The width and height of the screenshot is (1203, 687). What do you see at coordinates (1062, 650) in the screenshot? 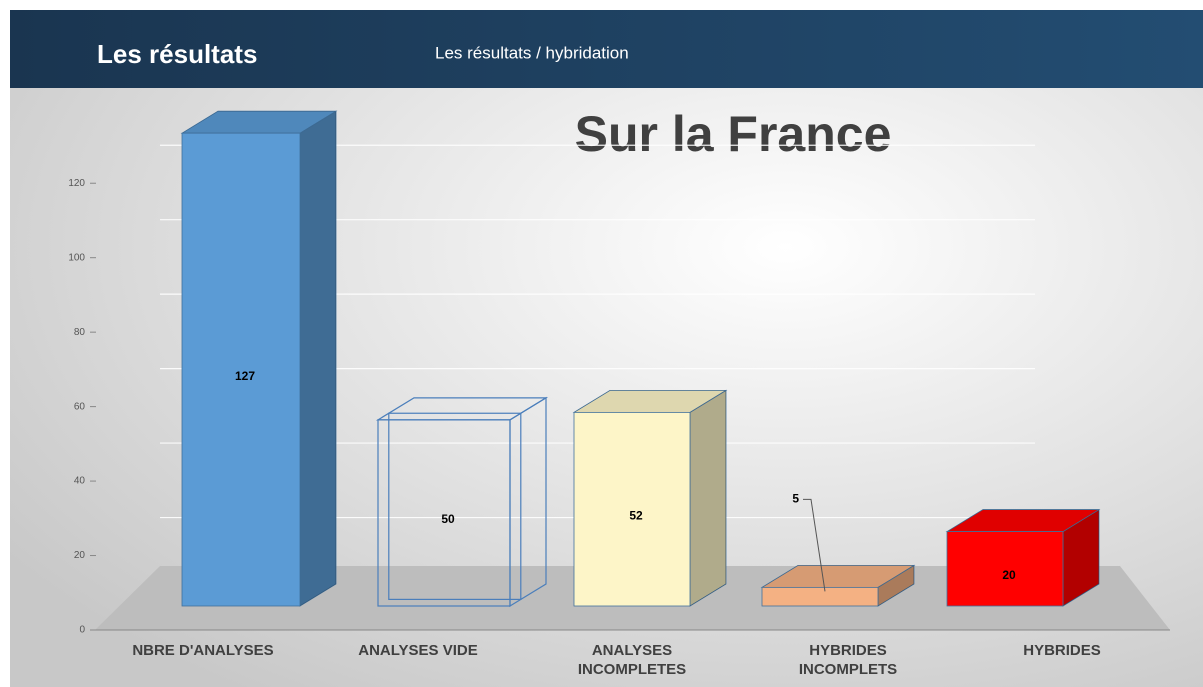
I see `x-tick-label: HYBRIDES` at bounding box center [1062, 650].